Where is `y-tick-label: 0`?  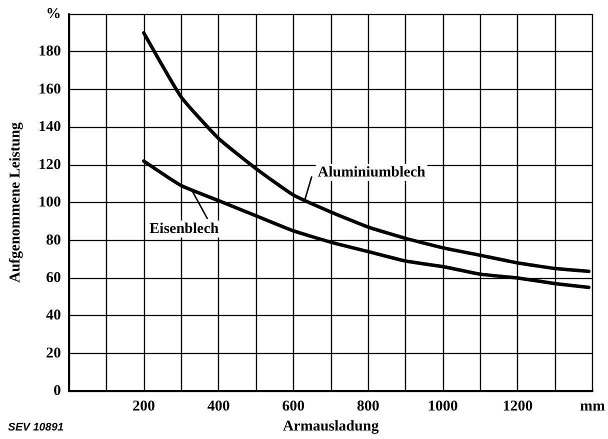 y-tick-label: 0 is located at coordinates (57, 391).